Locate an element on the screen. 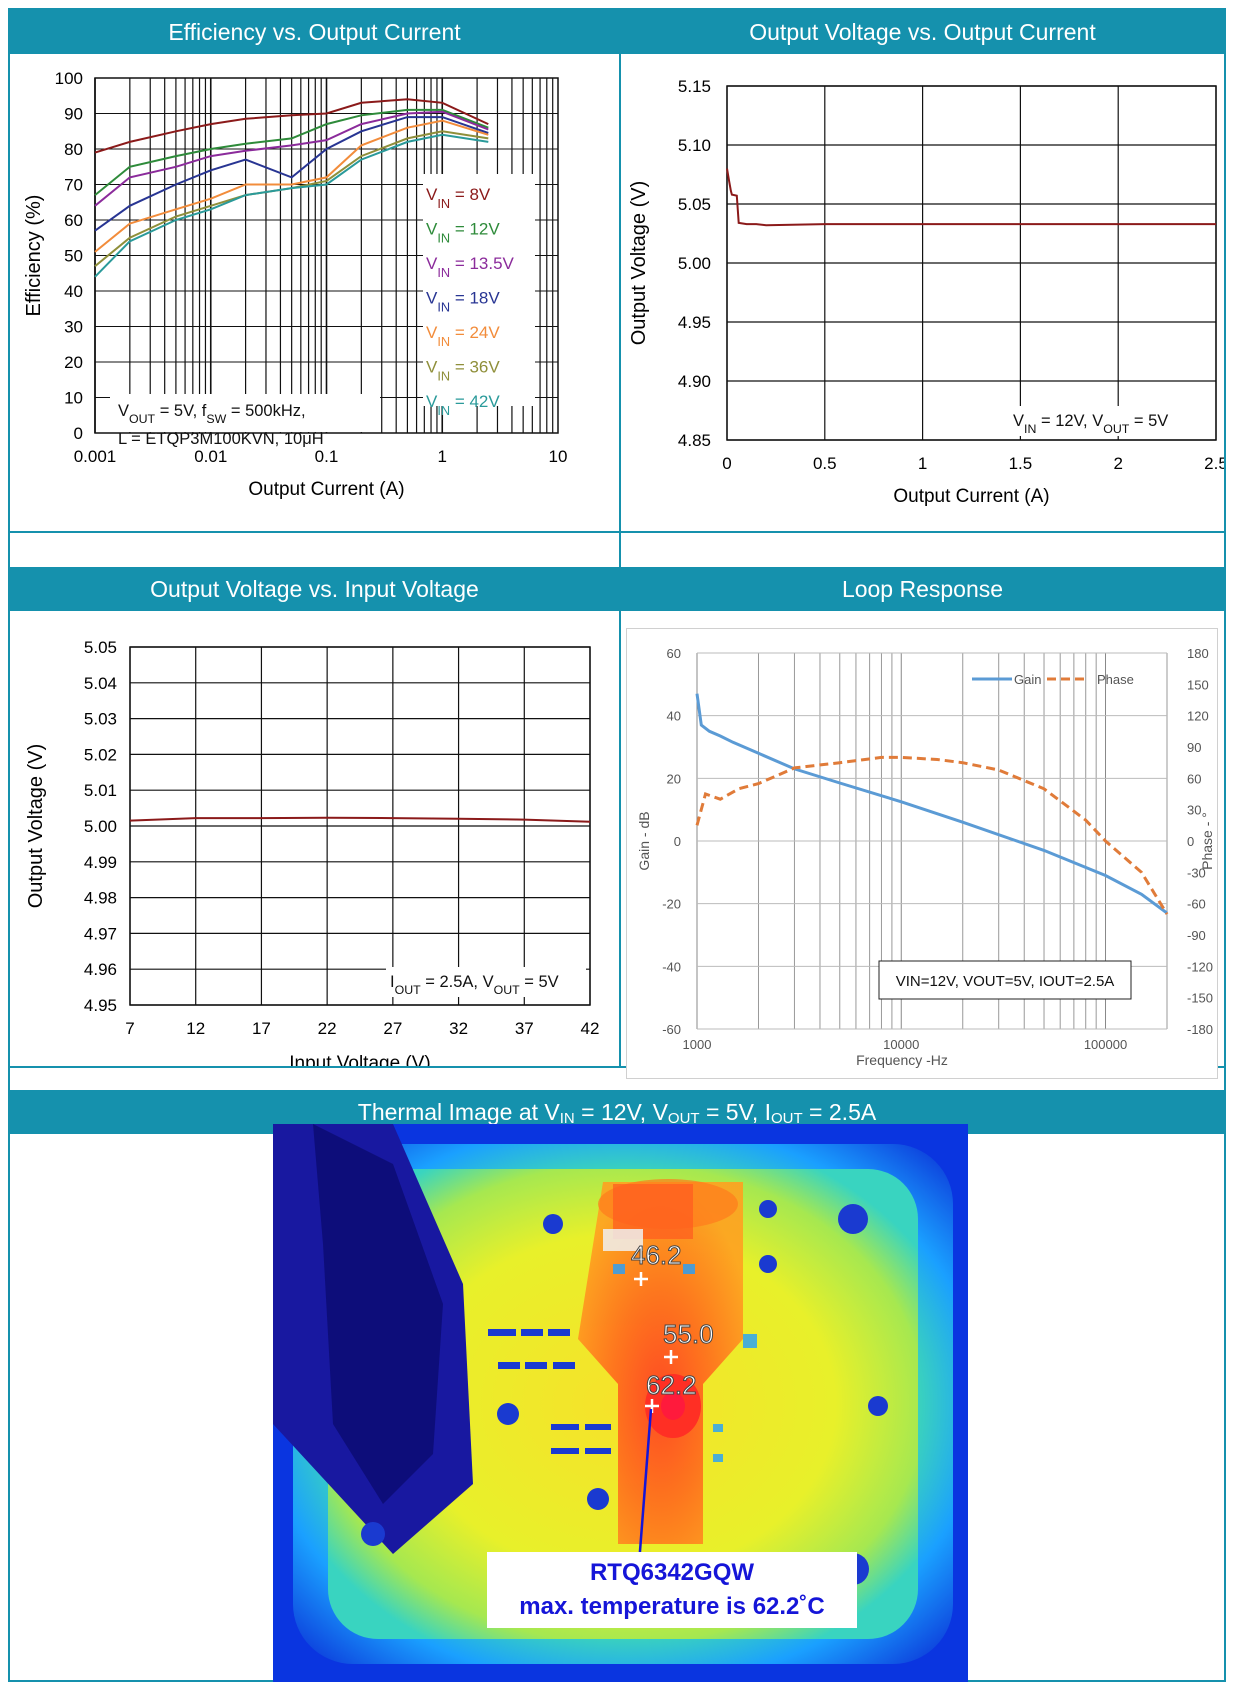 This screenshot has width=1234, height=1687. y2-tick-label: 180 is located at coordinates (1198, 653).